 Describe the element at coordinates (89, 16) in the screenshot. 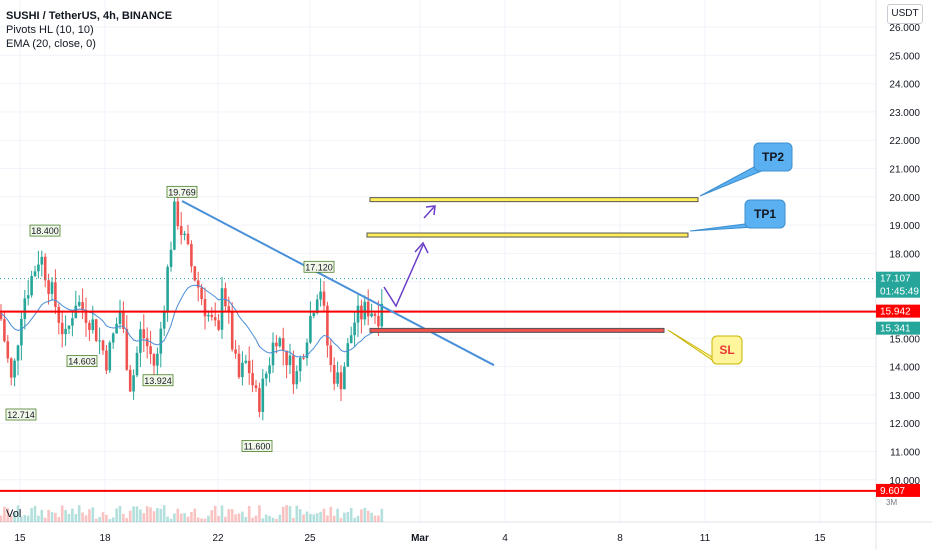

I see `chart-title: SUSHI / TetherUS, 4h, BINANCE` at that location.